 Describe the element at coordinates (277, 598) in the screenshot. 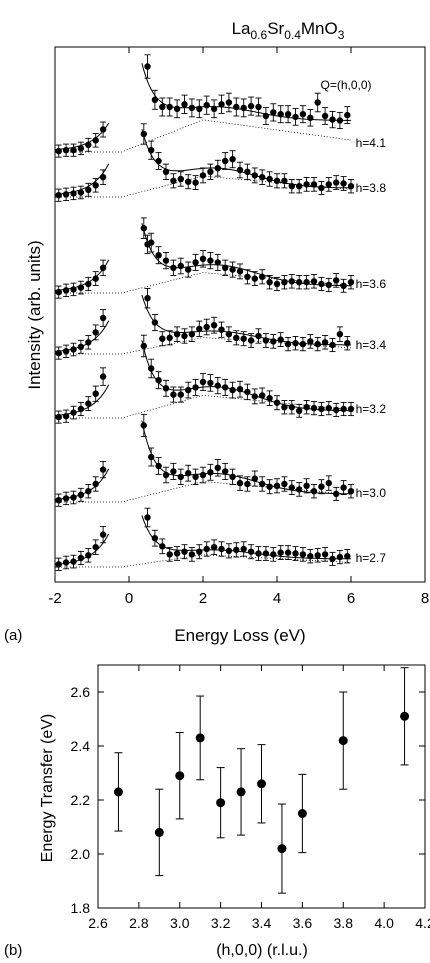

I see `x-tick-label: 4` at that location.